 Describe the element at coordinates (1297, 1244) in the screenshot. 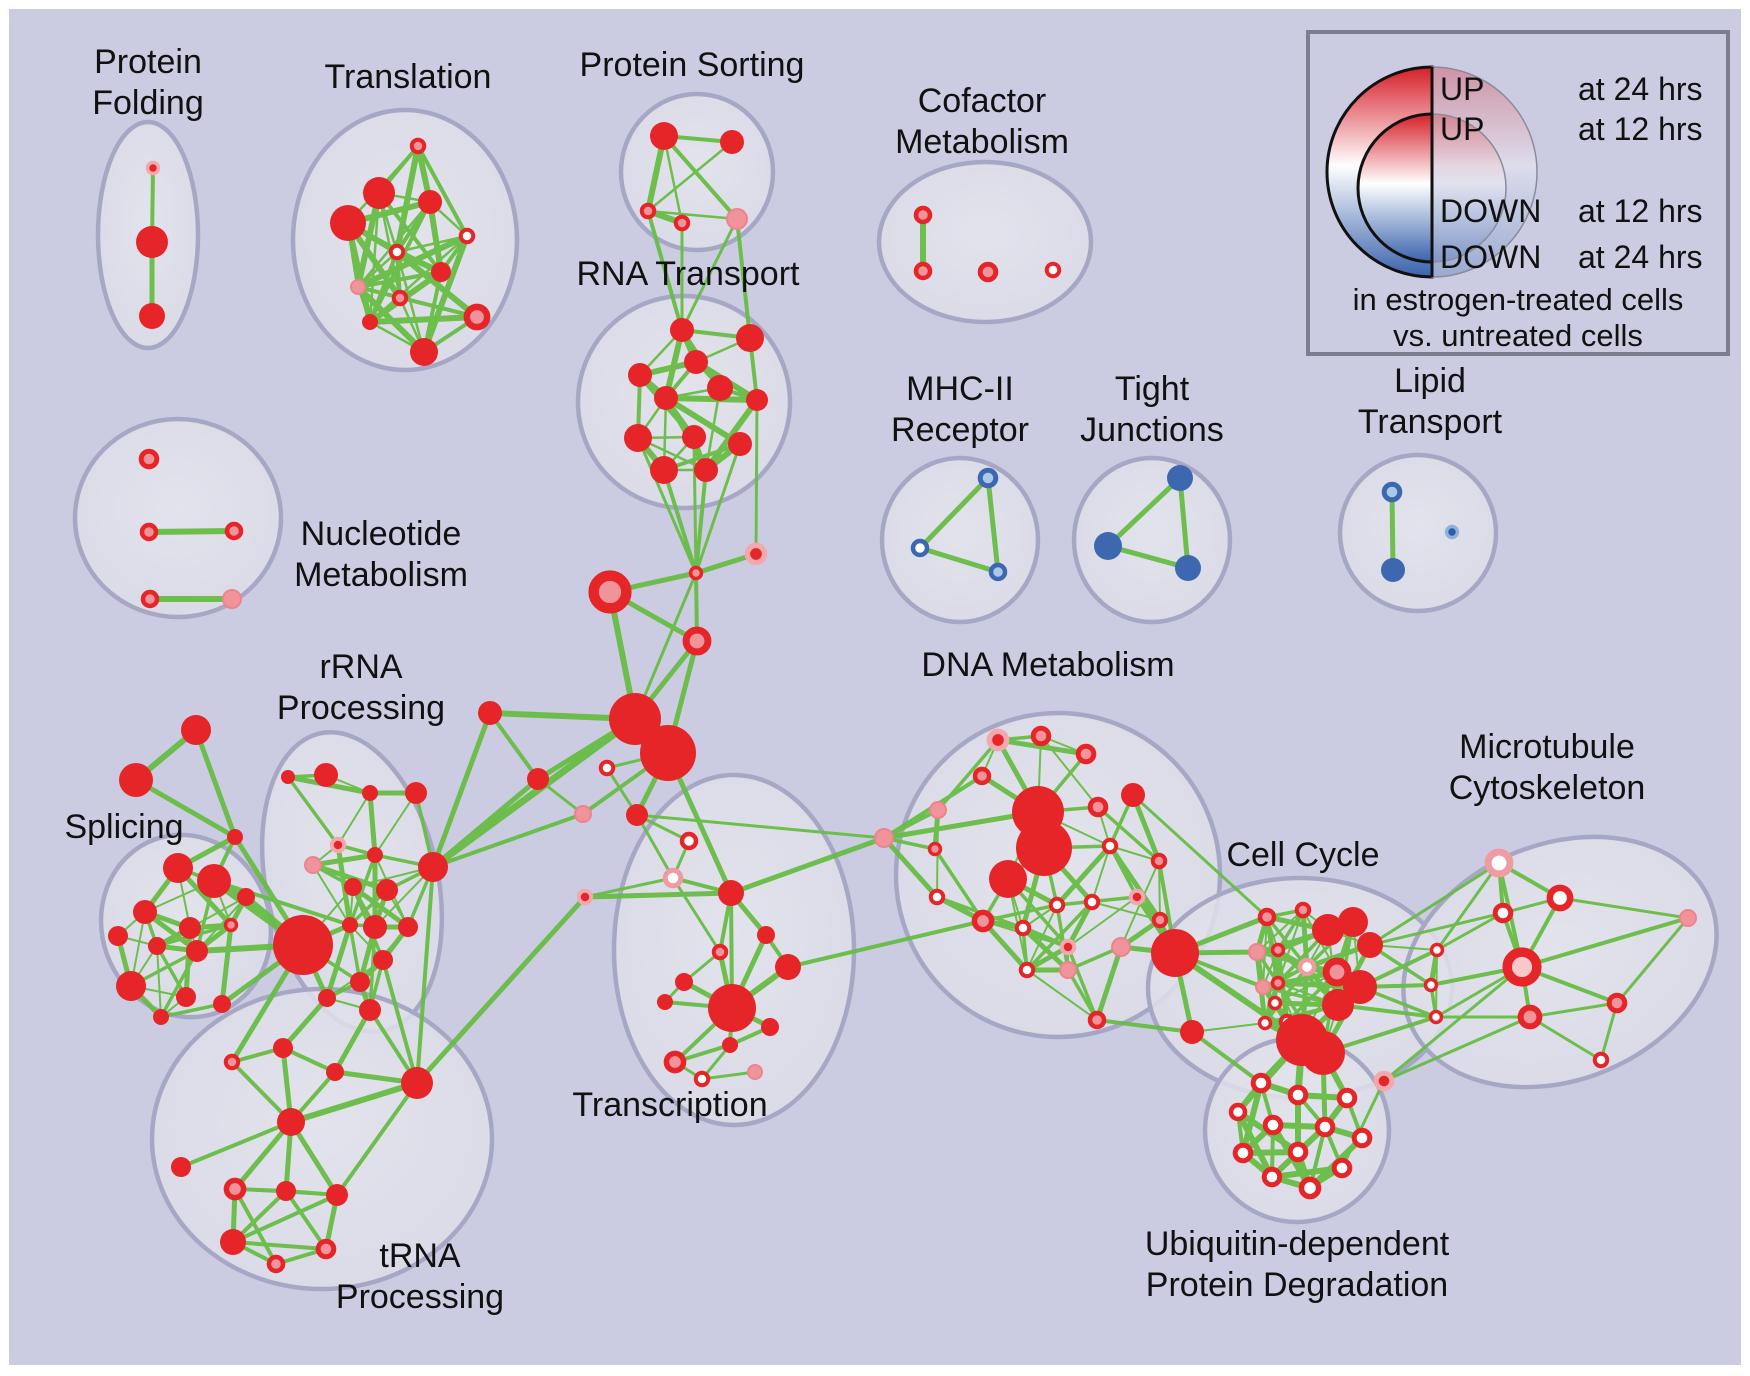

I see `cluster-label-ubiquitin-line1: Ubiquitin-dependent` at that location.